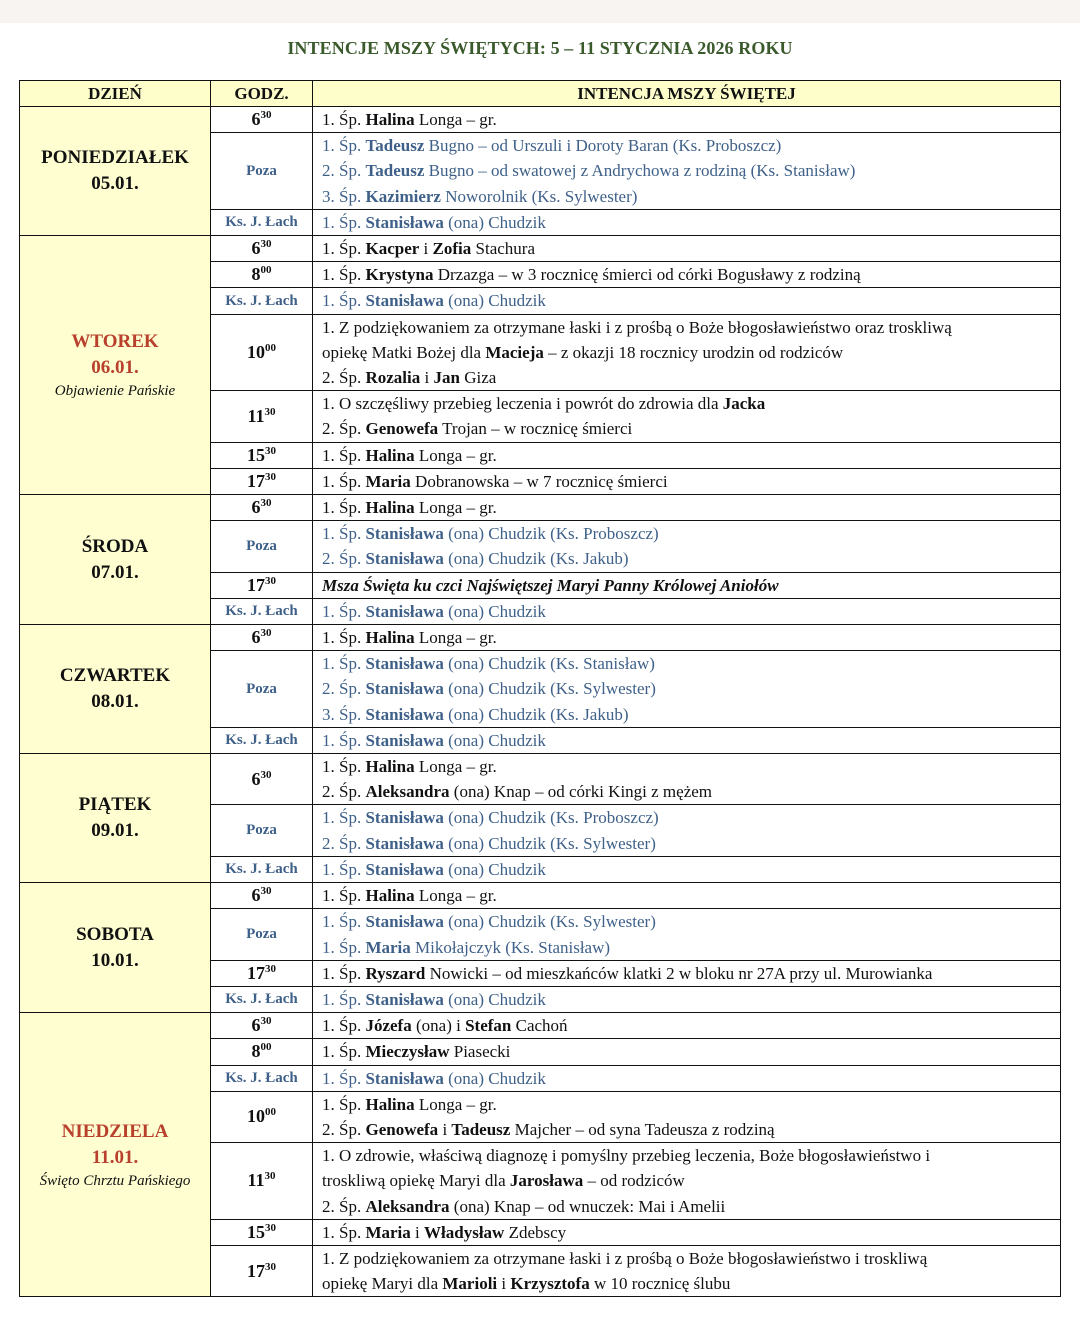  Describe the element at coordinates (691, 1232) in the screenshot. I see `intention-line: 1. Śp. Maria i Władysław Zdebscy` at that location.